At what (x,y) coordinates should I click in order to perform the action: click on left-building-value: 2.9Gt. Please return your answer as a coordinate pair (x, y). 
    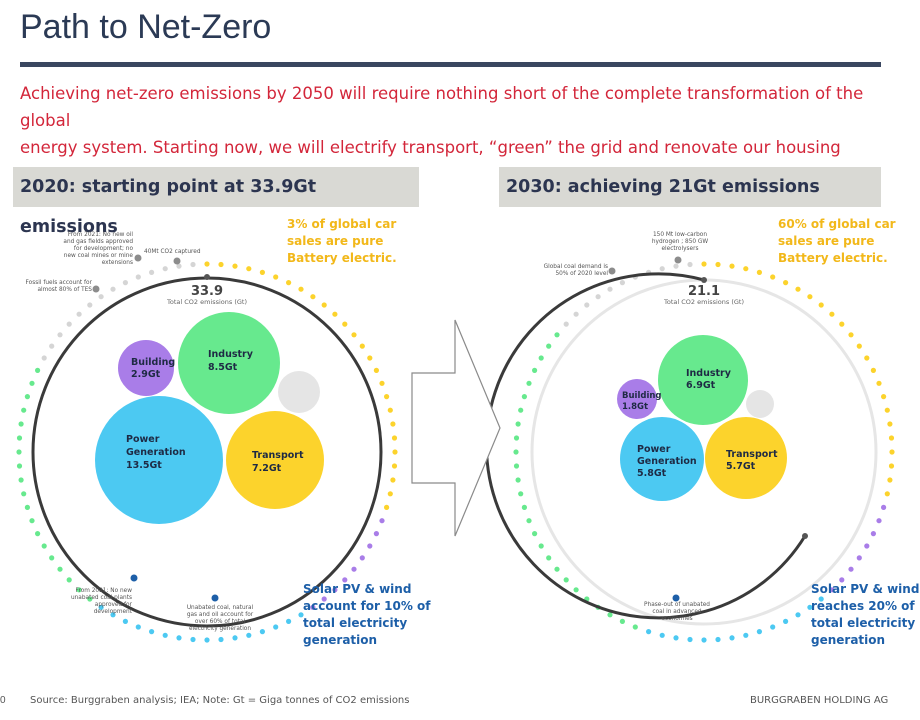
    Looking at the image, I should click on (146, 374).